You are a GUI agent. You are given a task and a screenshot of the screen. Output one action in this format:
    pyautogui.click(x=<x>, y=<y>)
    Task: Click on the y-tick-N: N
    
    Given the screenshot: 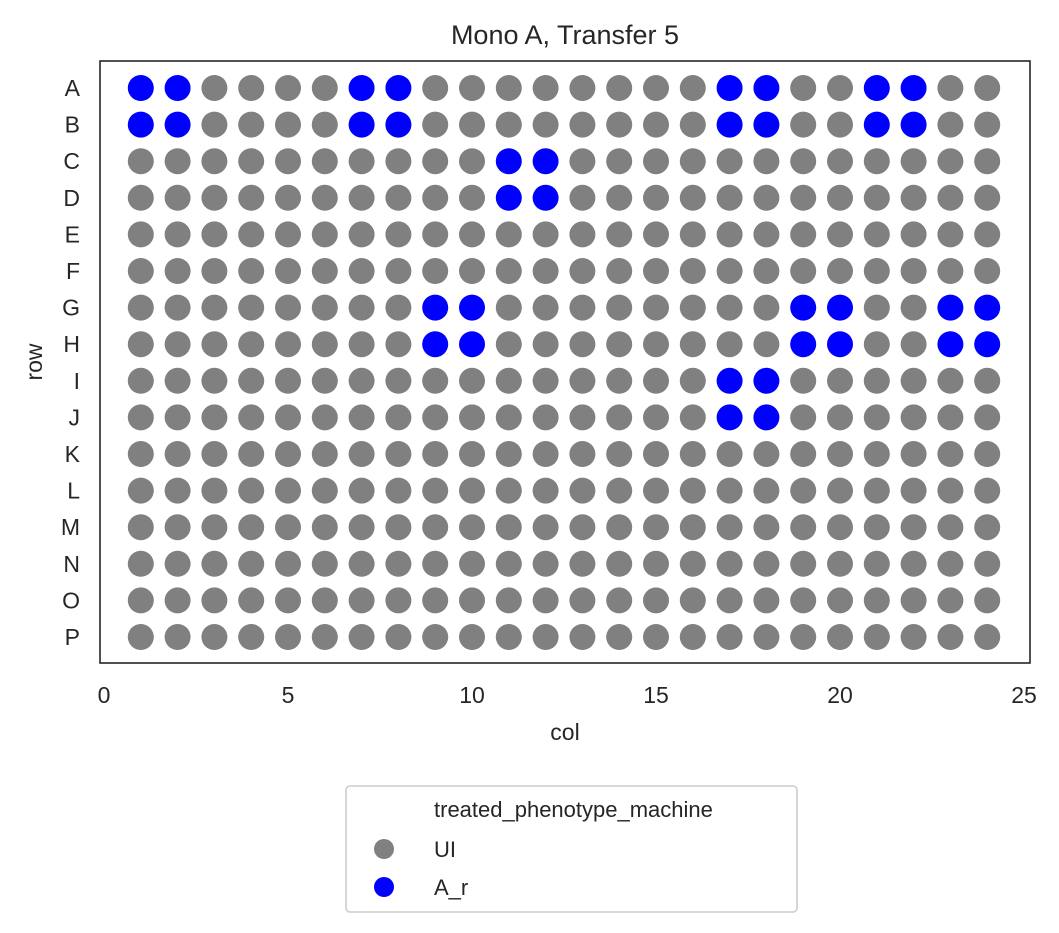 What is the action you would take?
    pyautogui.click(x=71, y=564)
    